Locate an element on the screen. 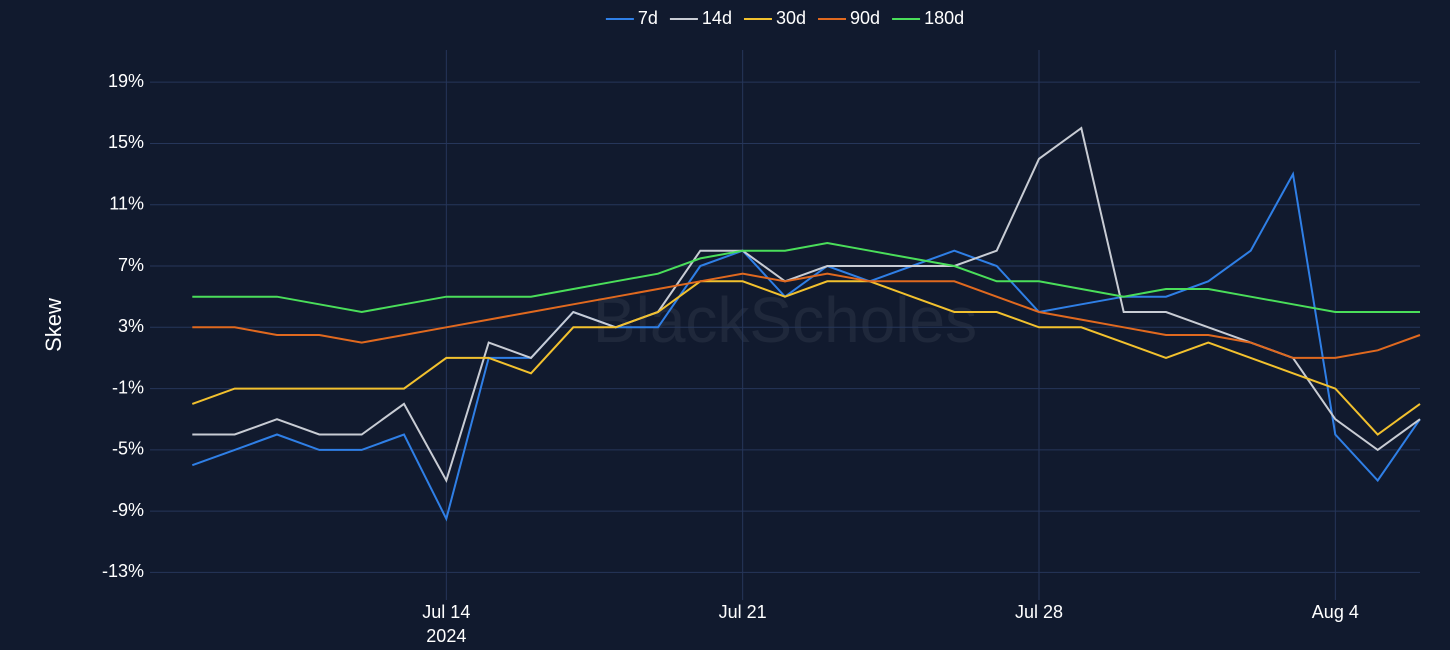  legend-label: 14d is located at coordinates (717, 18).